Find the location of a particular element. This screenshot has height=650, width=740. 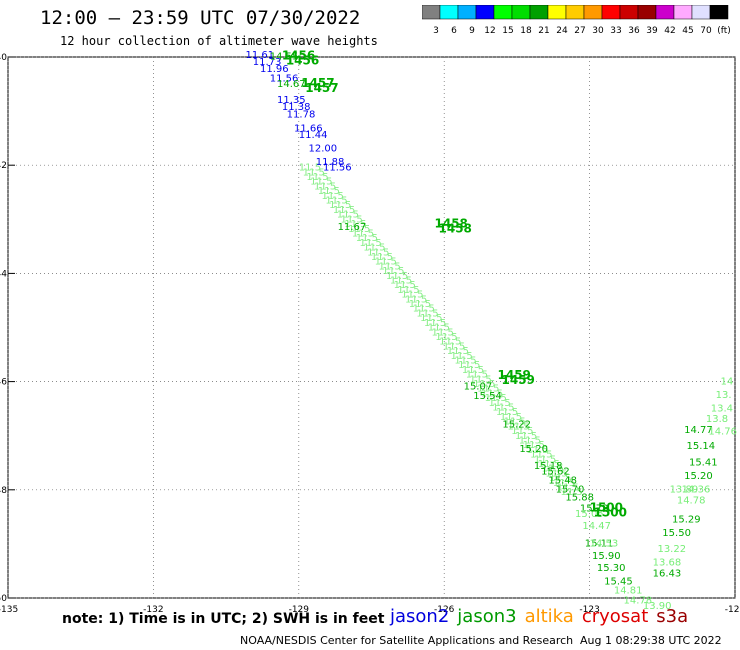

color-legend: 3 6 9 12 15 18 21 24 27 30 33 36 39 42 45 70 (ft) is located at coordinates (576, 20).